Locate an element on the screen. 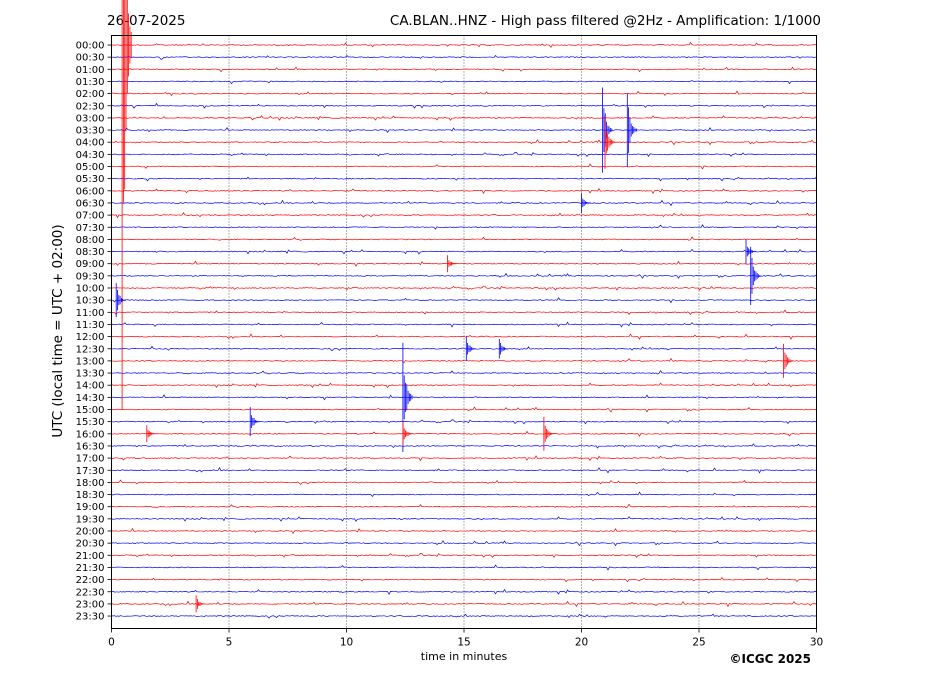 This screenshot has height=696, width=927. y-tick-label: 13:00 is located at coordinates (90, 361).